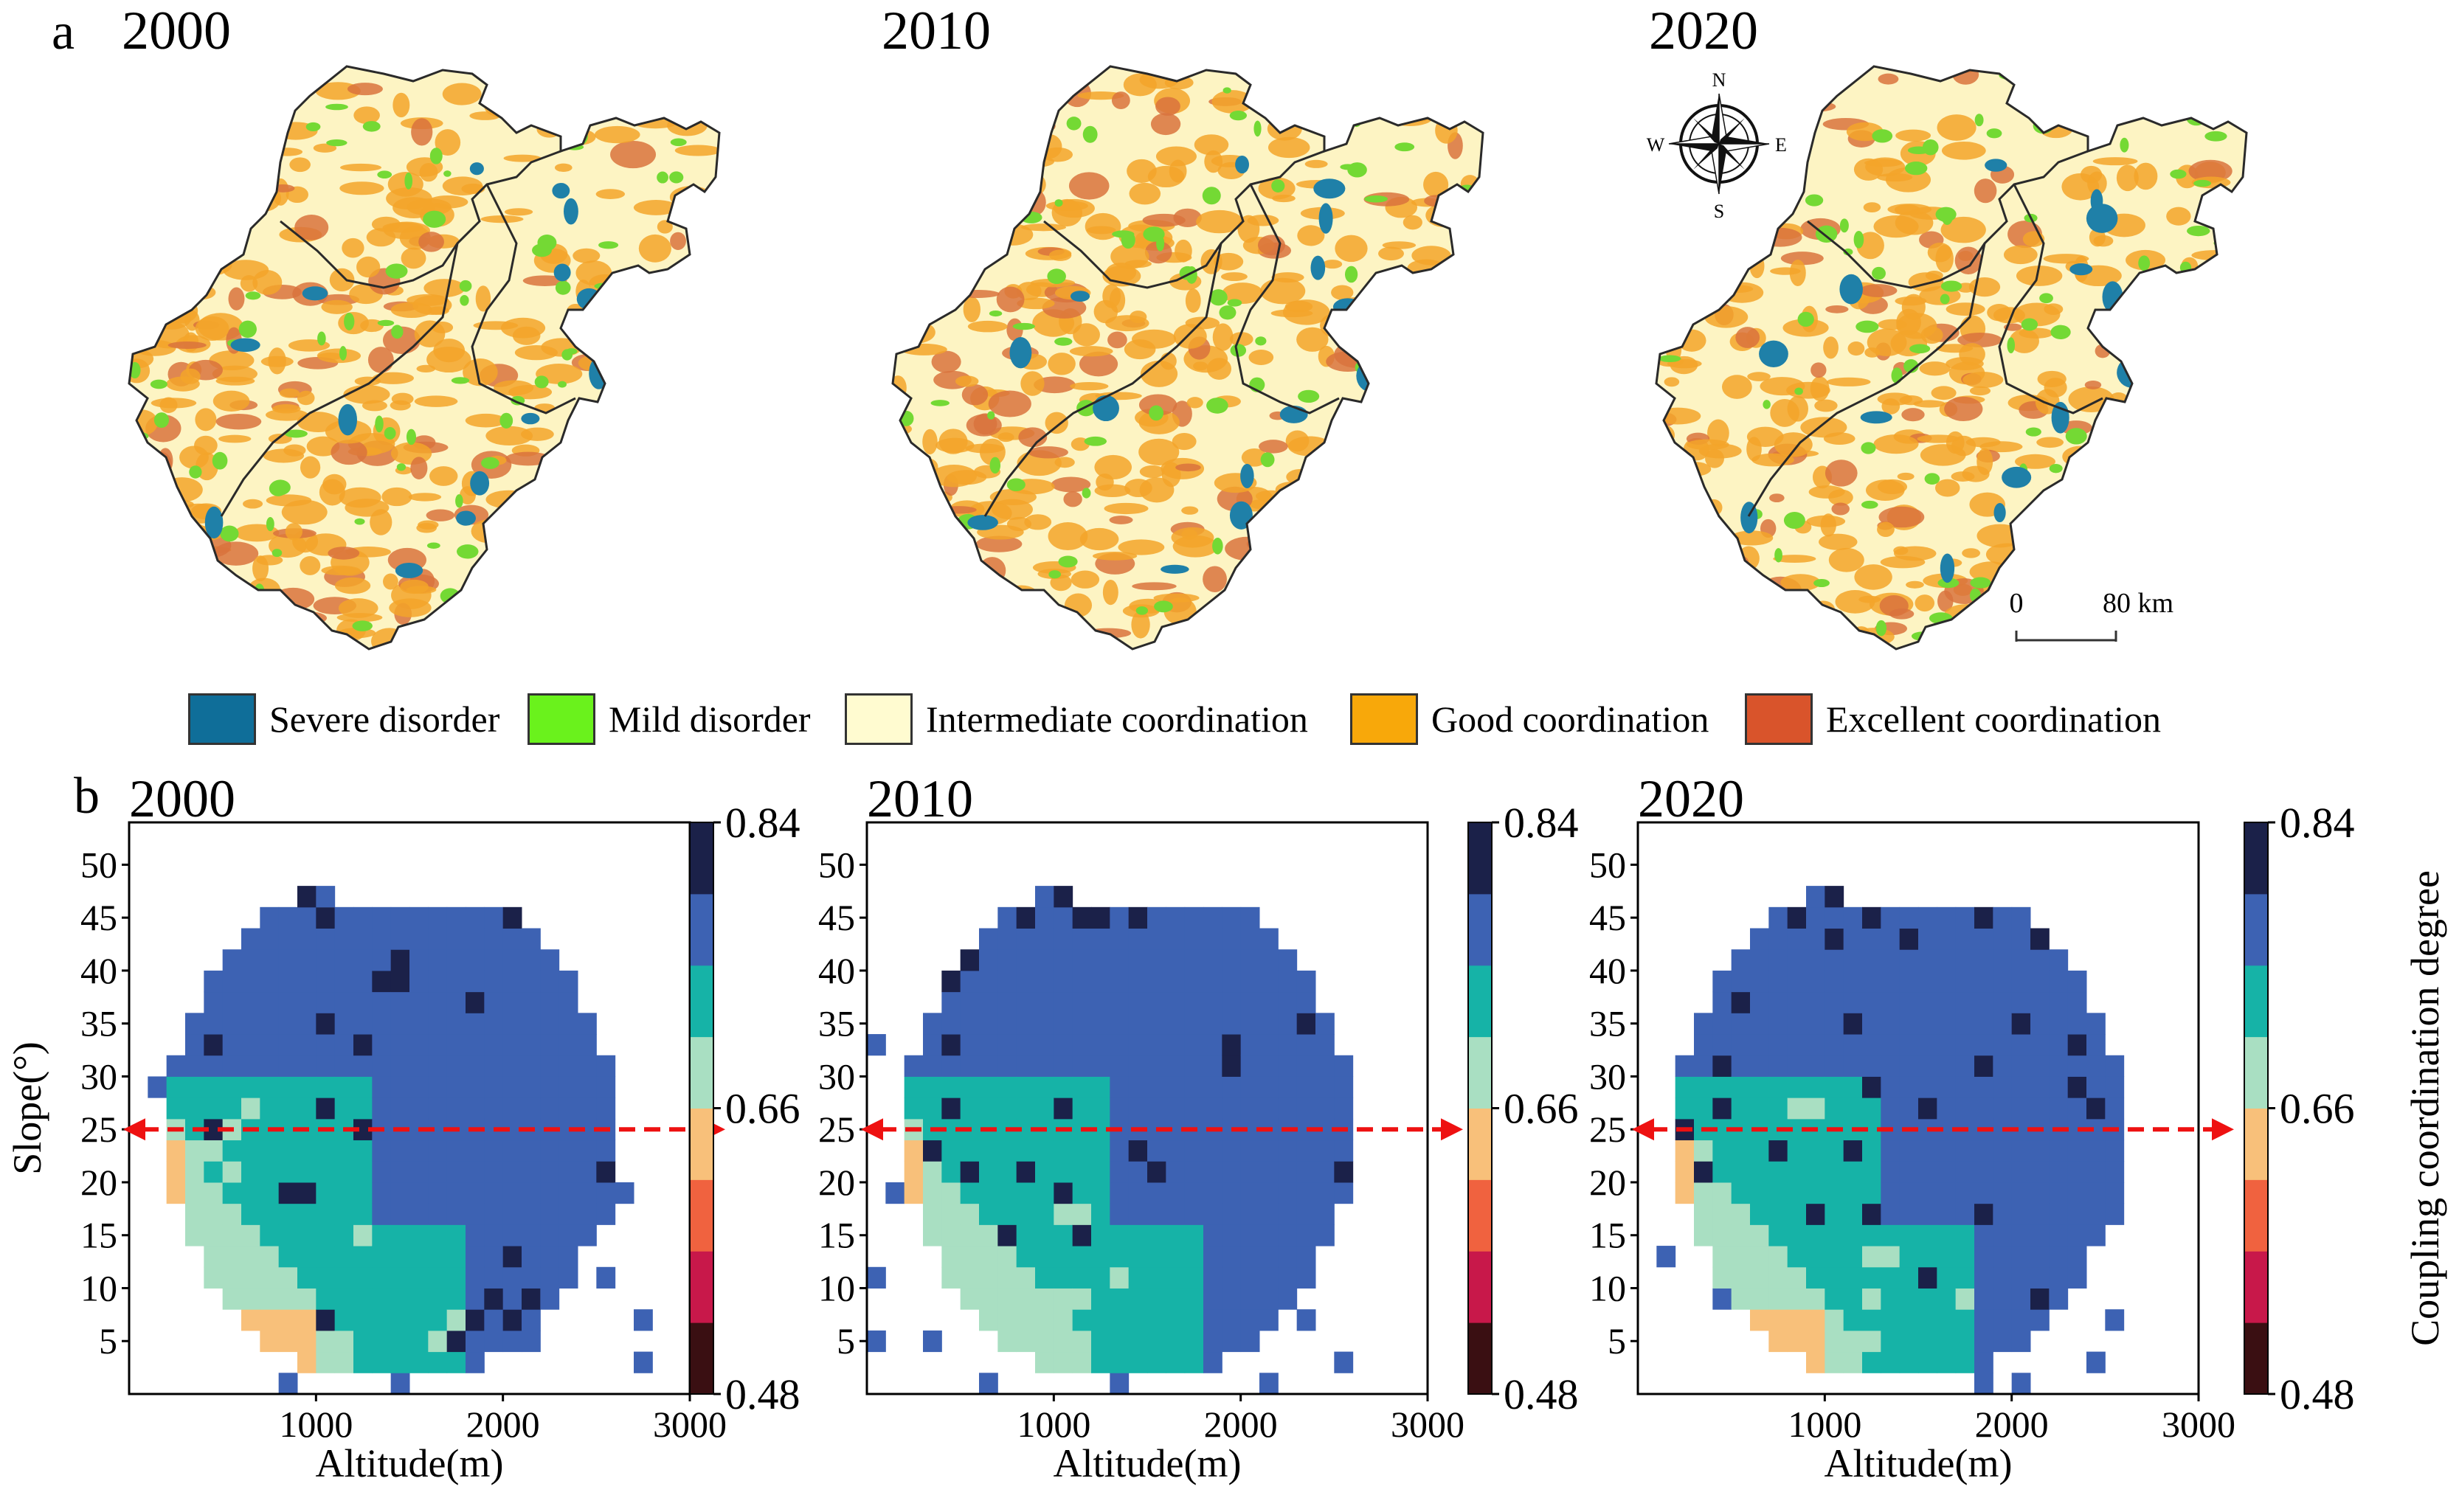  What do you see at coordinates (1148, 1463) in the screenshot?
I see `x-axis-label: Altitude(m)` at bounding box center [1148, 1463].